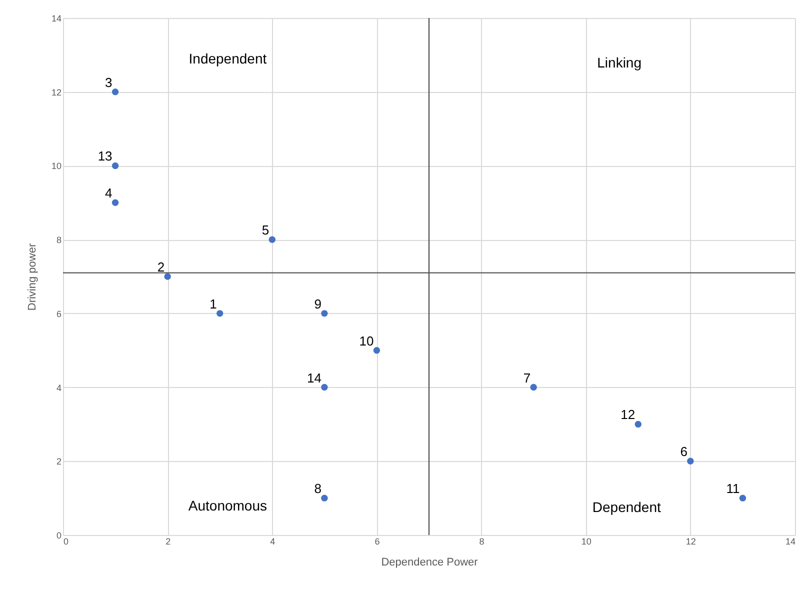 The height and width of the screenshot is (590, 808). Describe the element at coordinates (108, 193) in the screenshot. I see `series-label: 4` at that location.